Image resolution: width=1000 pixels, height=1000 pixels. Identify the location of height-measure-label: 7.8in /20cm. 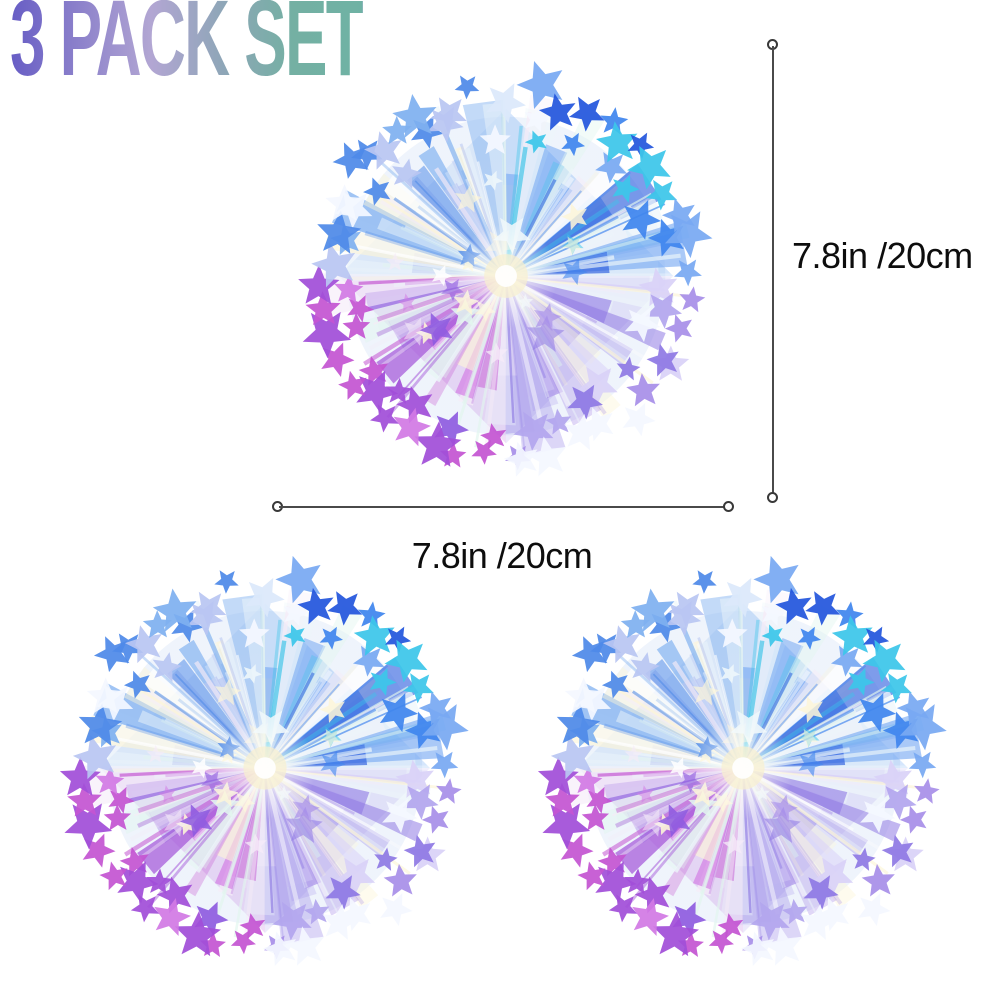
(882, 255).